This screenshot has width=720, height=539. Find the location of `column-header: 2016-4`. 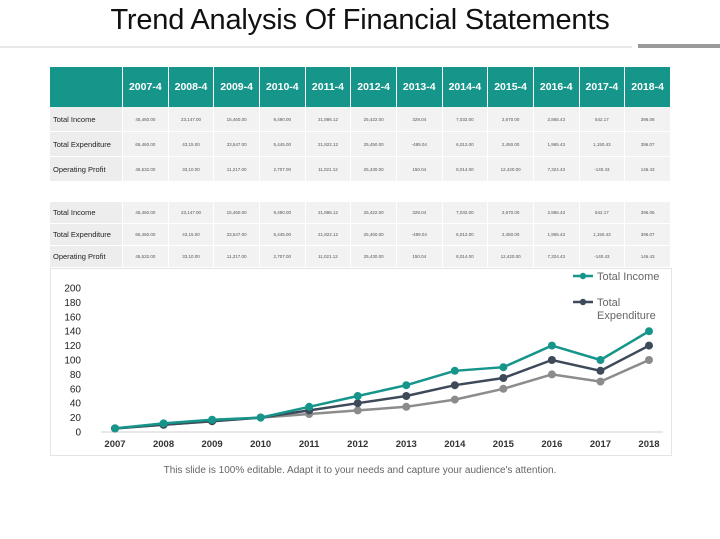

column-header: 2016-4 is located at coordinates (555, 87).